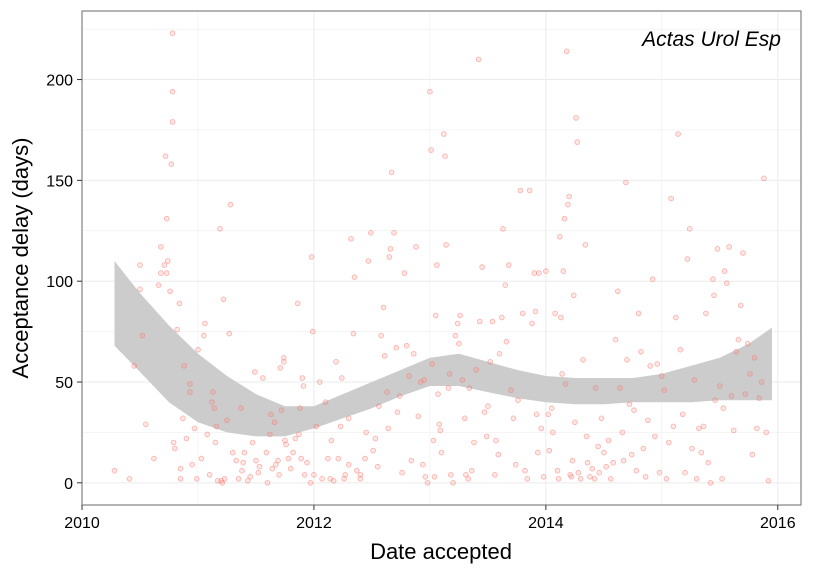 The width and height of the screenshot is (825, 570). What do you see at coordinates (68, 484) in the screenshot?
I see `y-tick-label: 0` at bounding box center [68, 484].